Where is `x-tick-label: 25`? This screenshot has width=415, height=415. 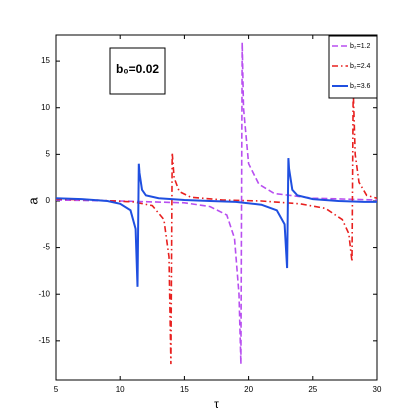 x-tick-label: 25 is located at coordinates (312, 389).